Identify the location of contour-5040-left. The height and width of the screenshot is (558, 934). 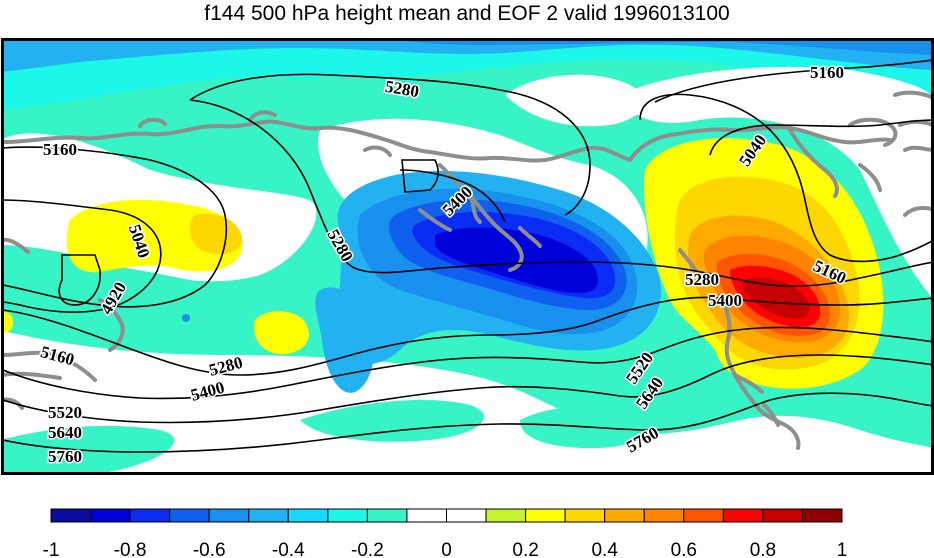
(82, 256).